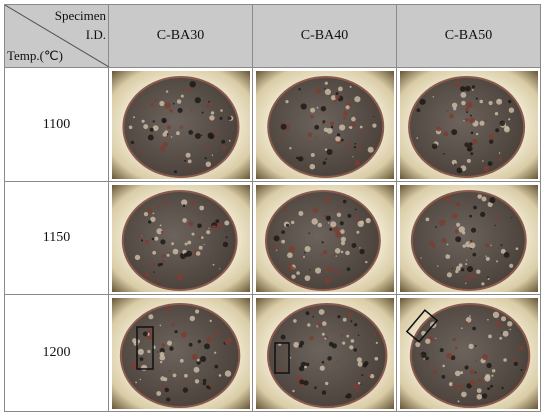  Describe the element at coordinates (56, 238) in the screenshot. I see `temperature-label: 1150` at that location.